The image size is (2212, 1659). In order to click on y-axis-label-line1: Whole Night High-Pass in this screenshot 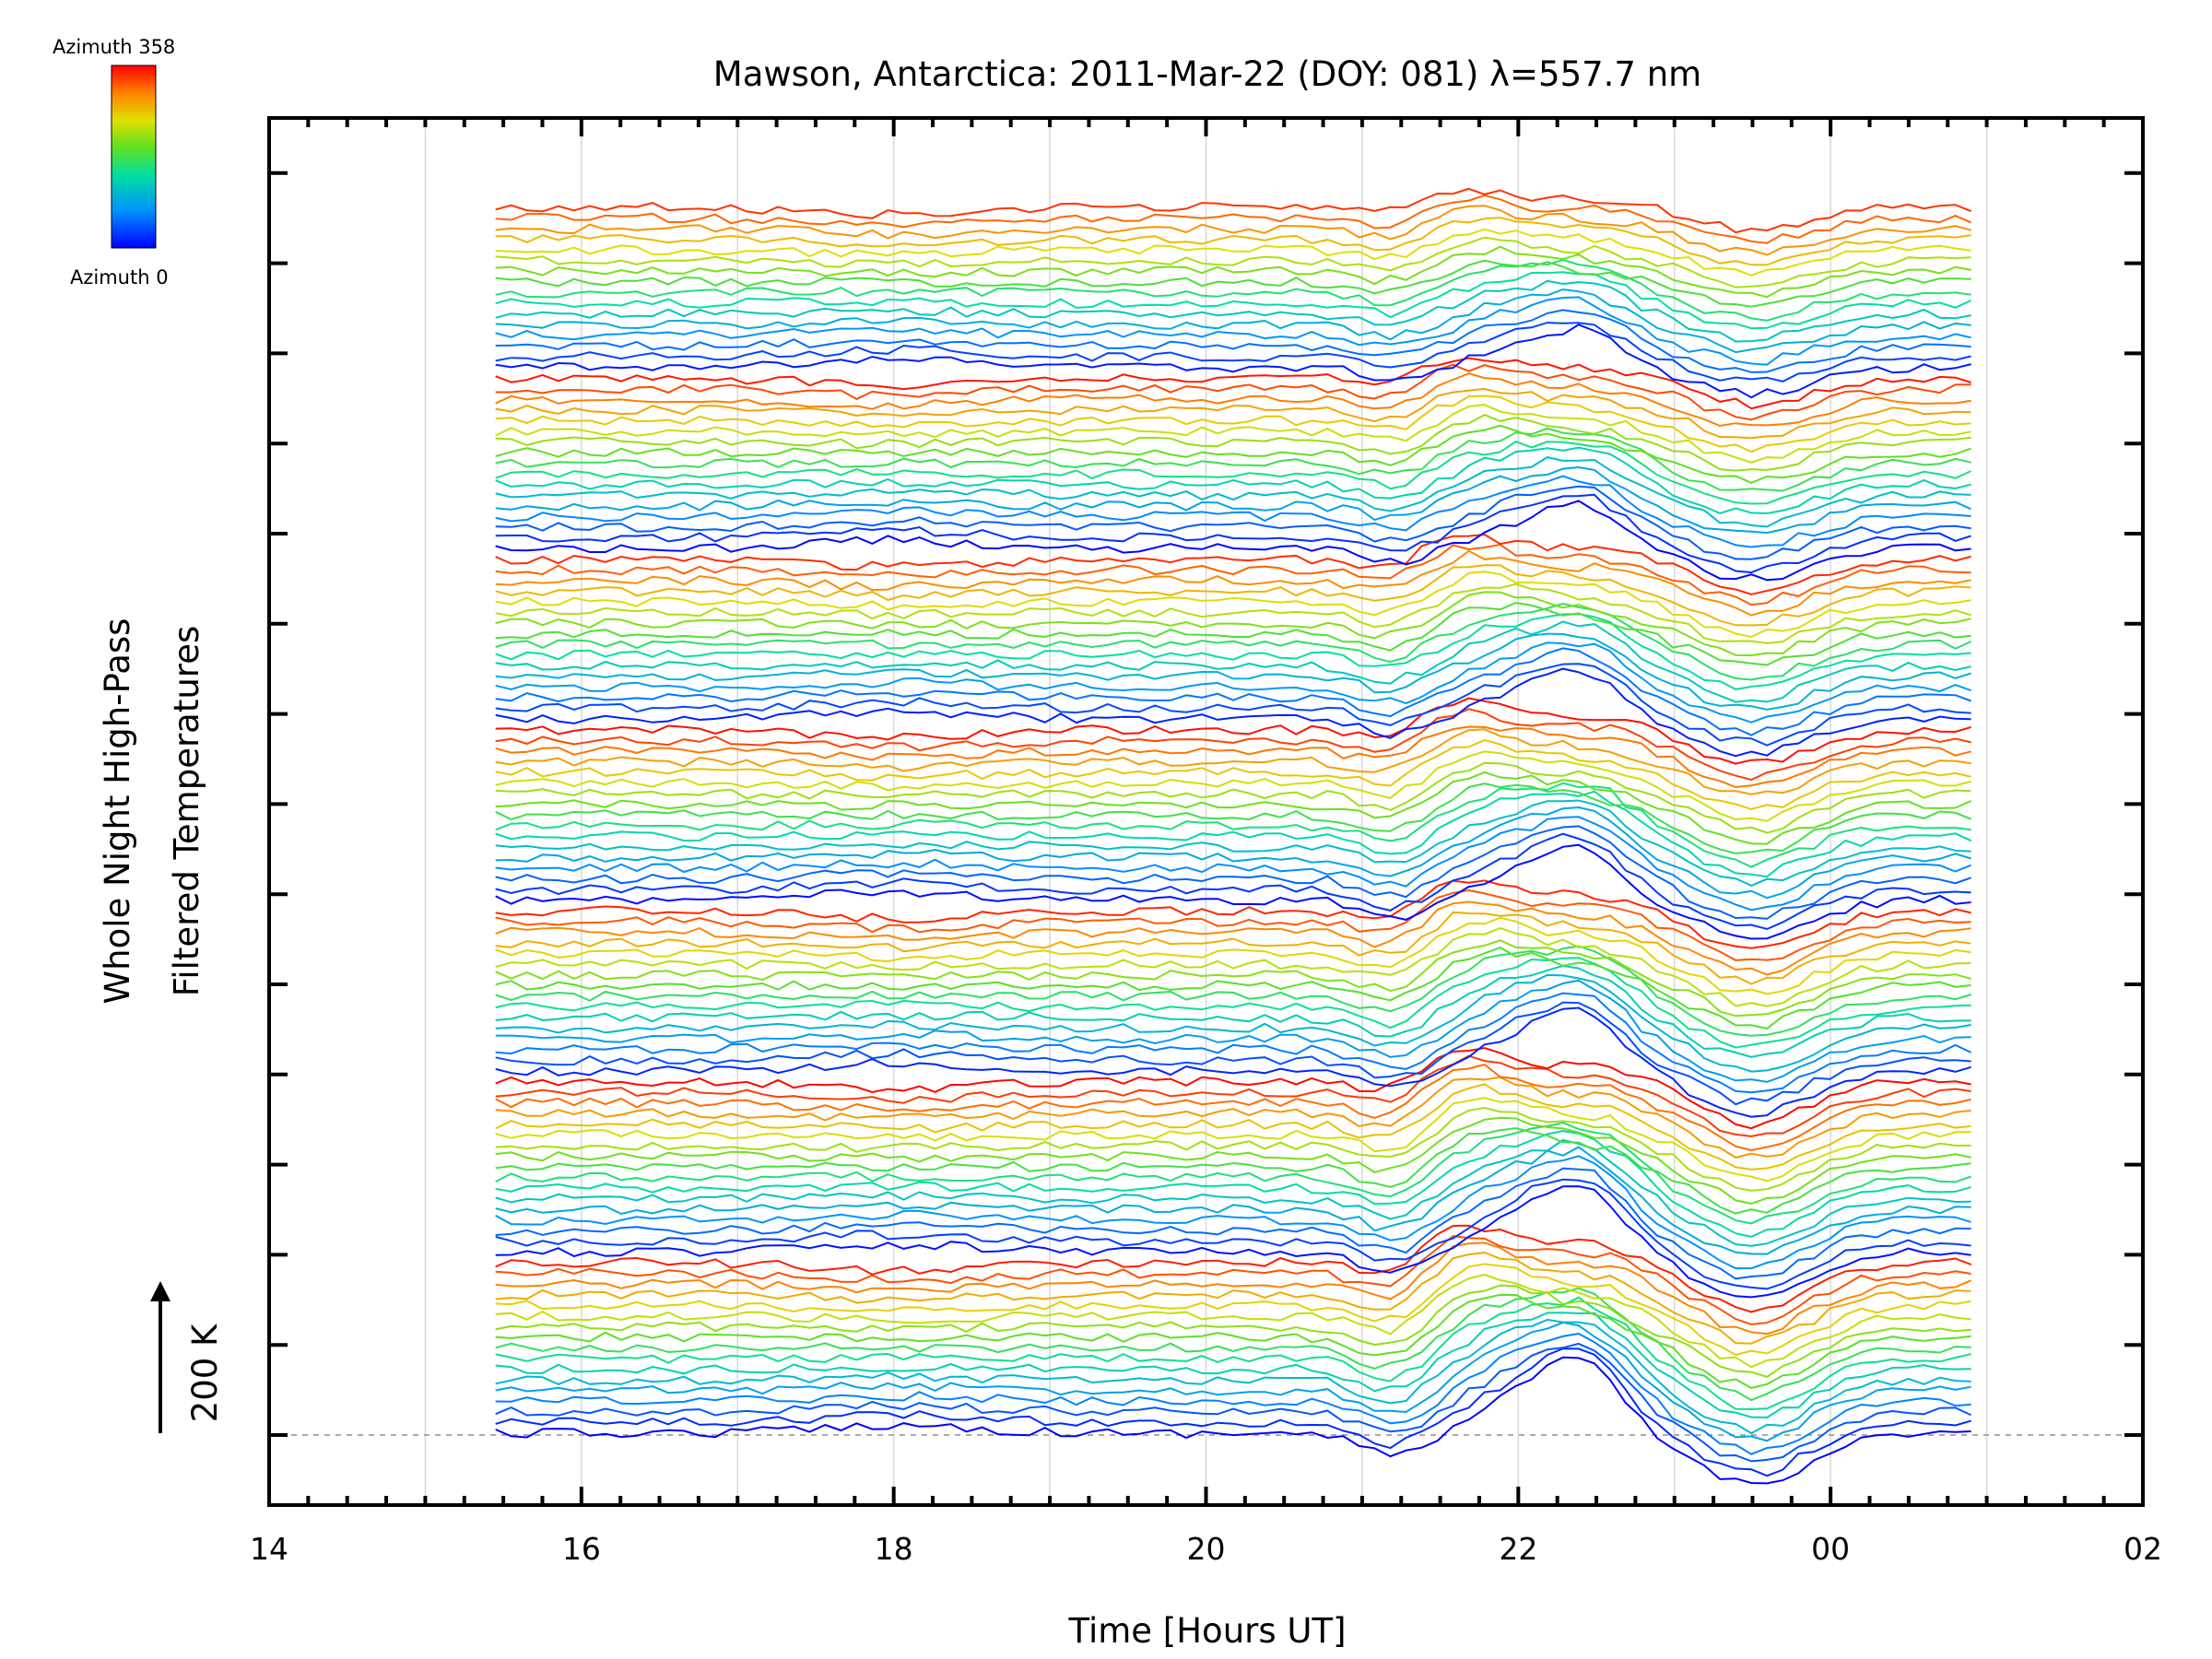, I will do `click(117, 811)`.